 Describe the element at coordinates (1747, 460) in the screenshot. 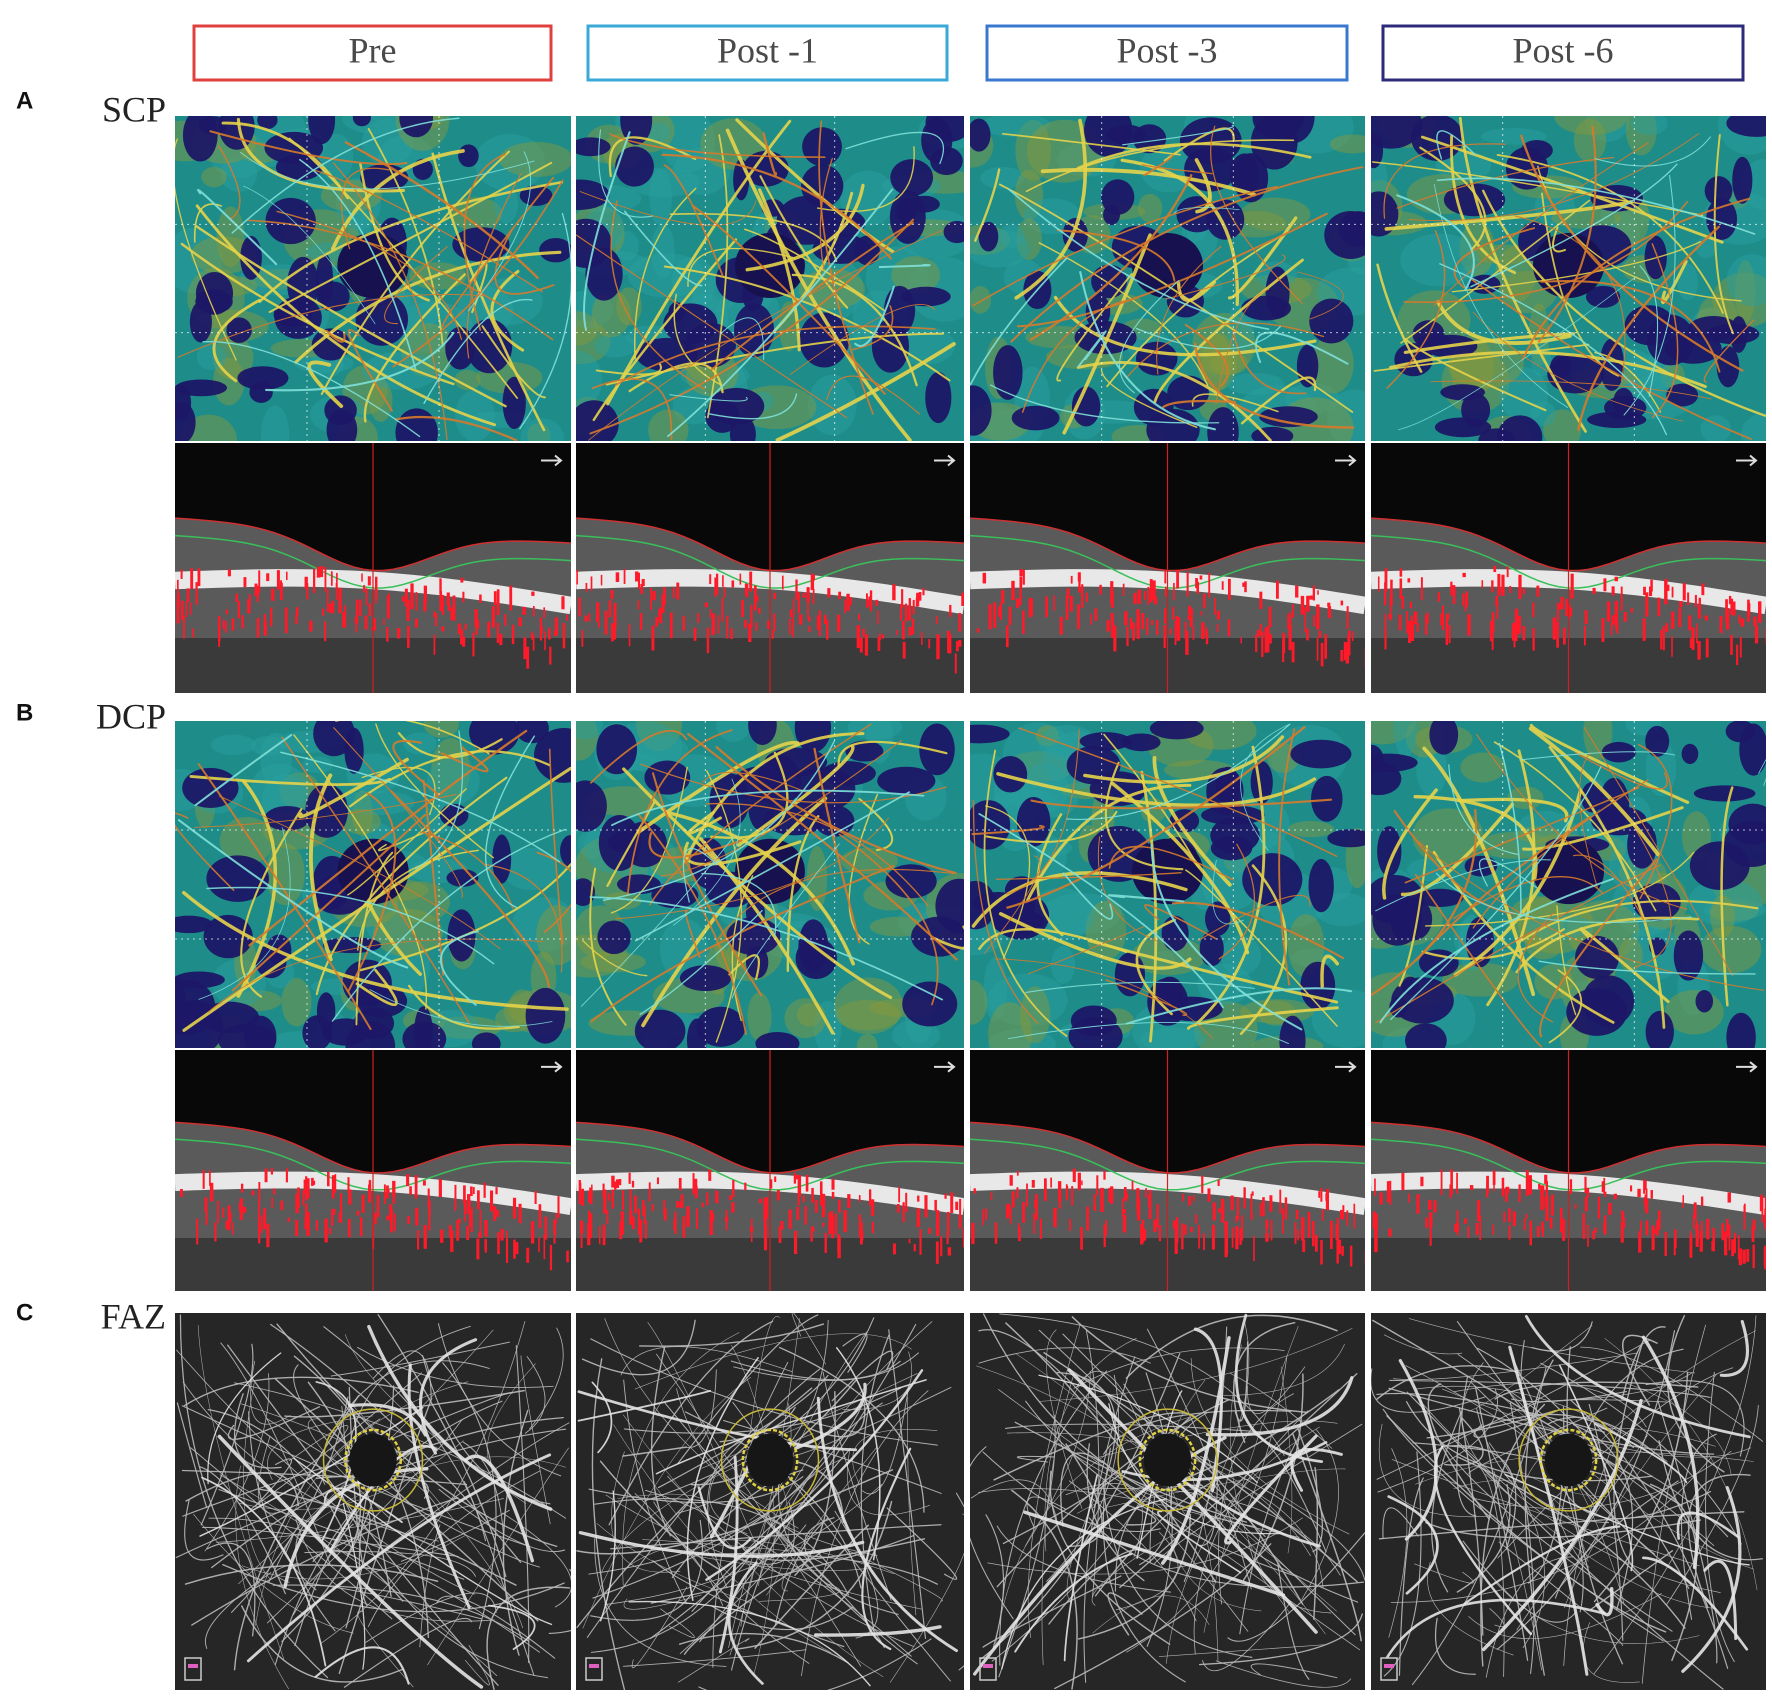

I see `direction-arrow` at that location.